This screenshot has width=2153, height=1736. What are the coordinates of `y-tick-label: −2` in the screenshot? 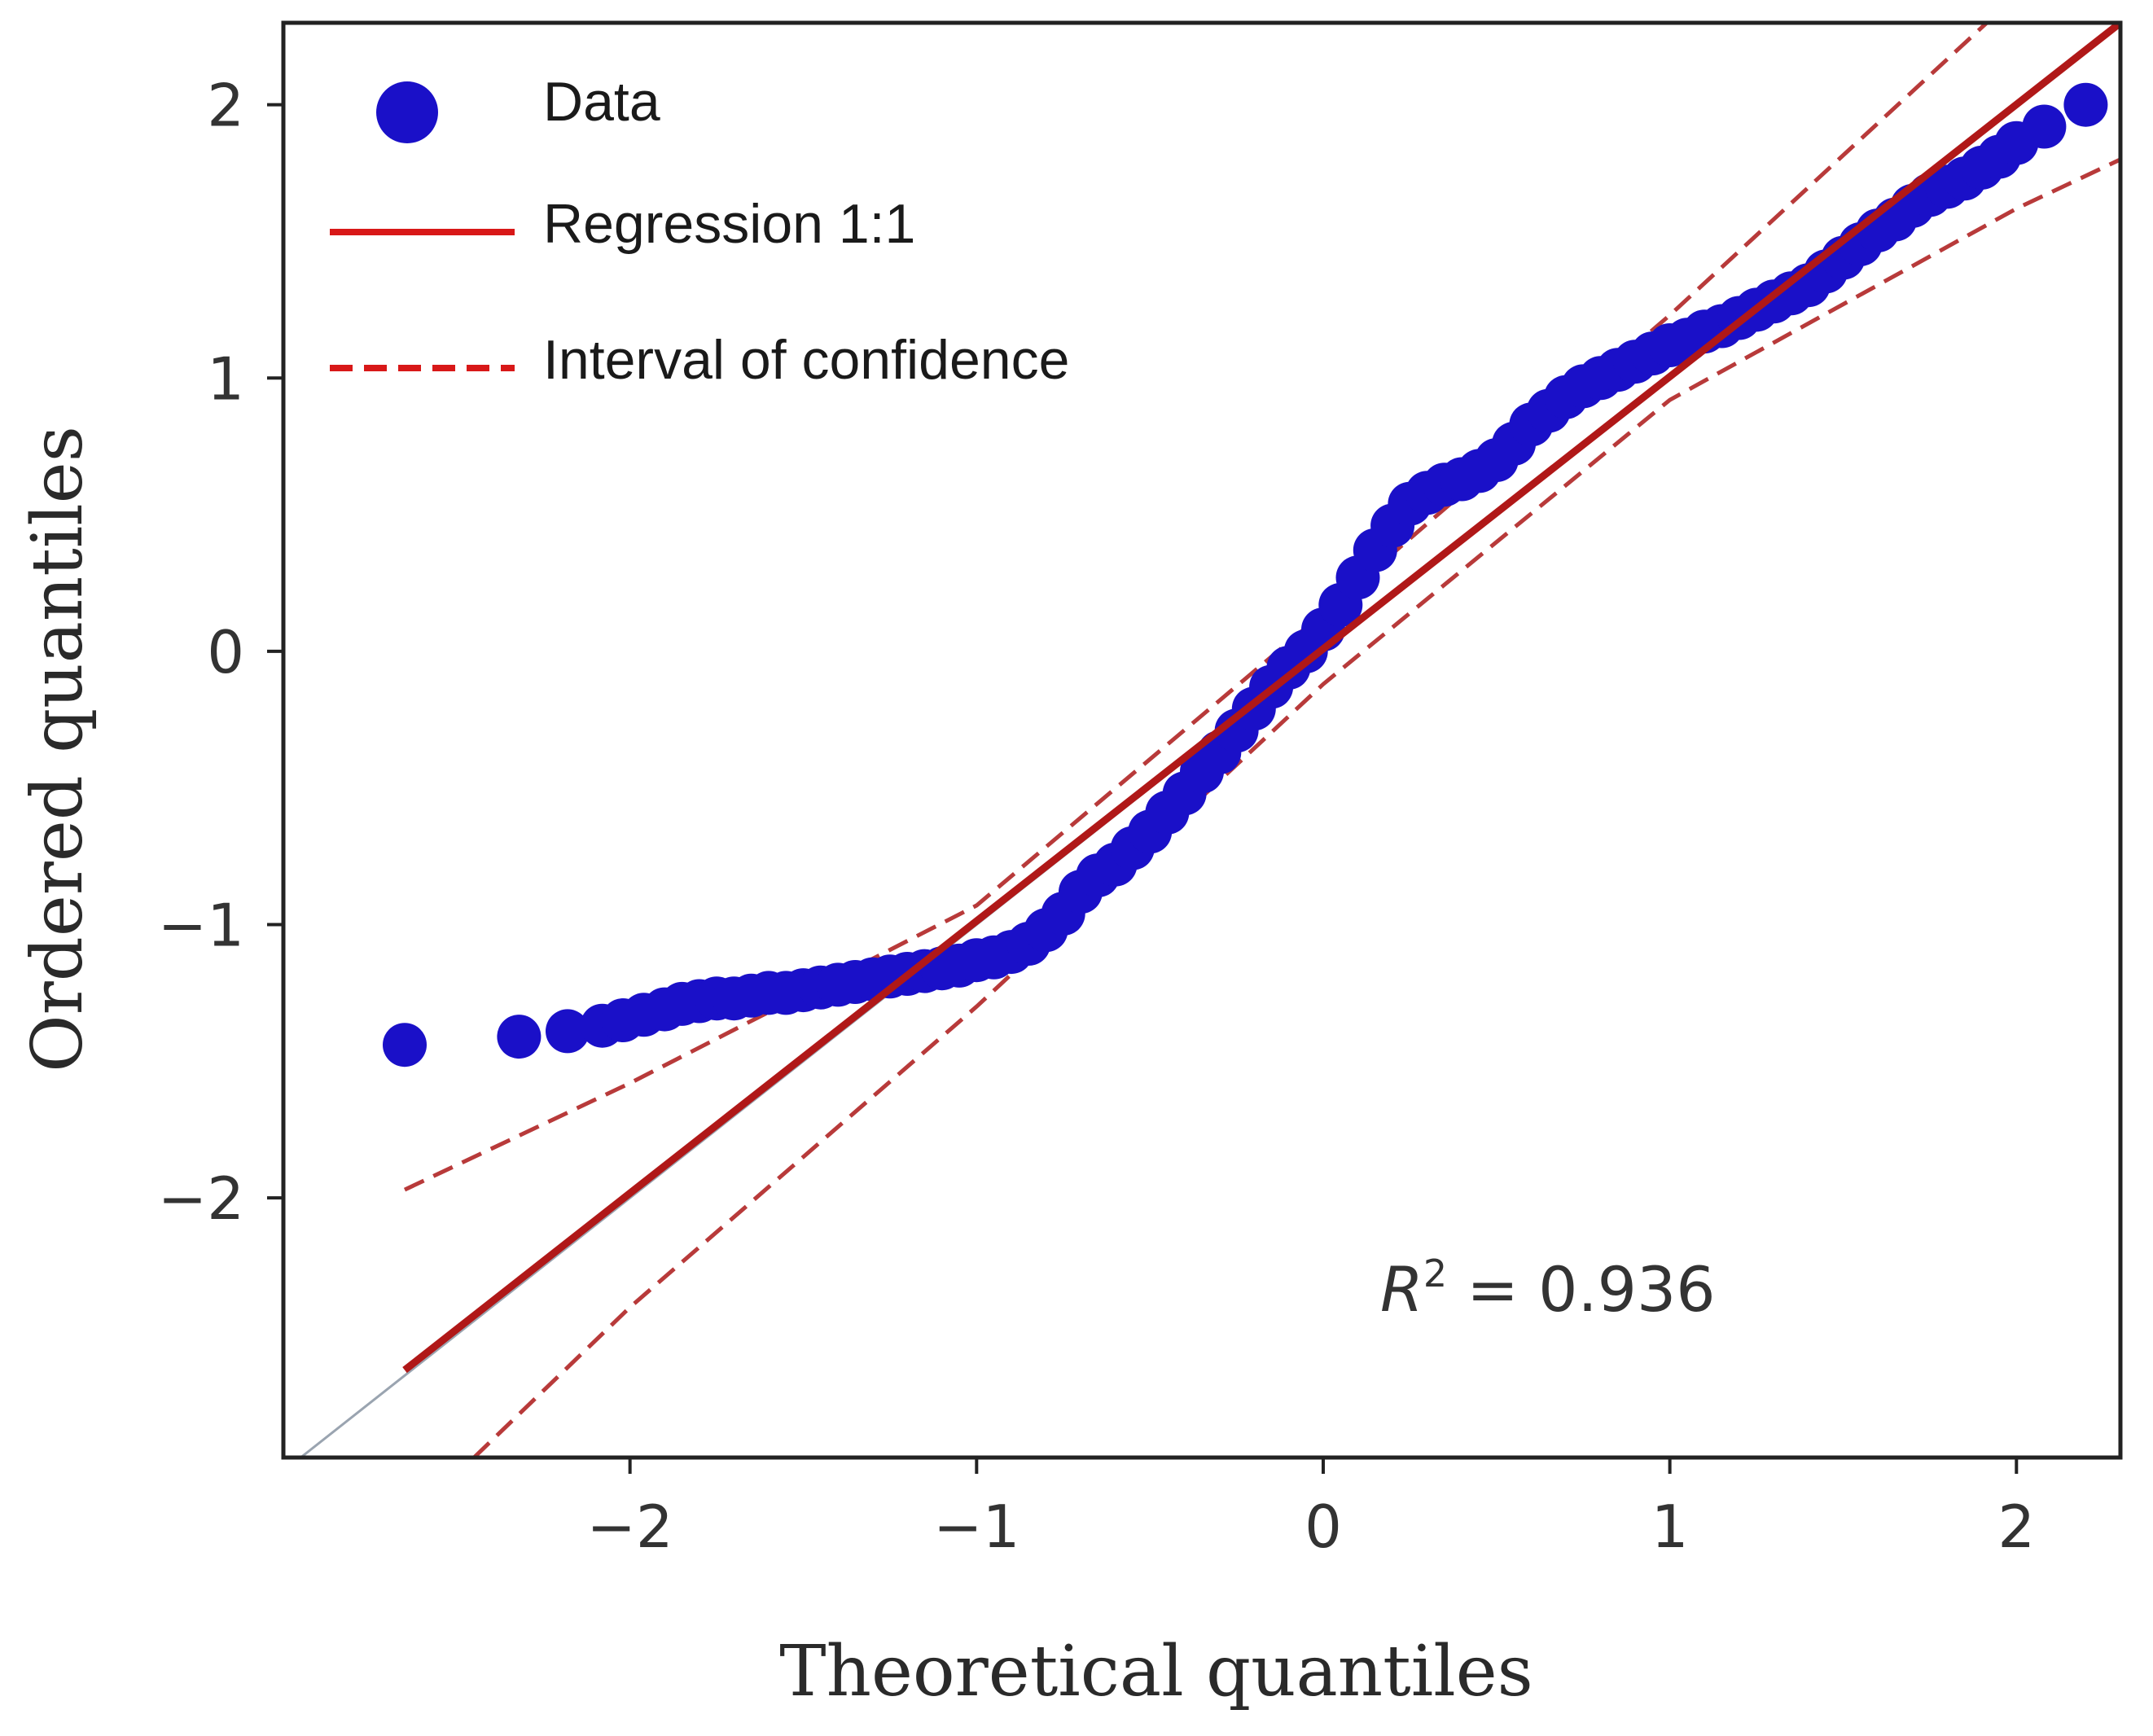 It's located at (201, 1198).